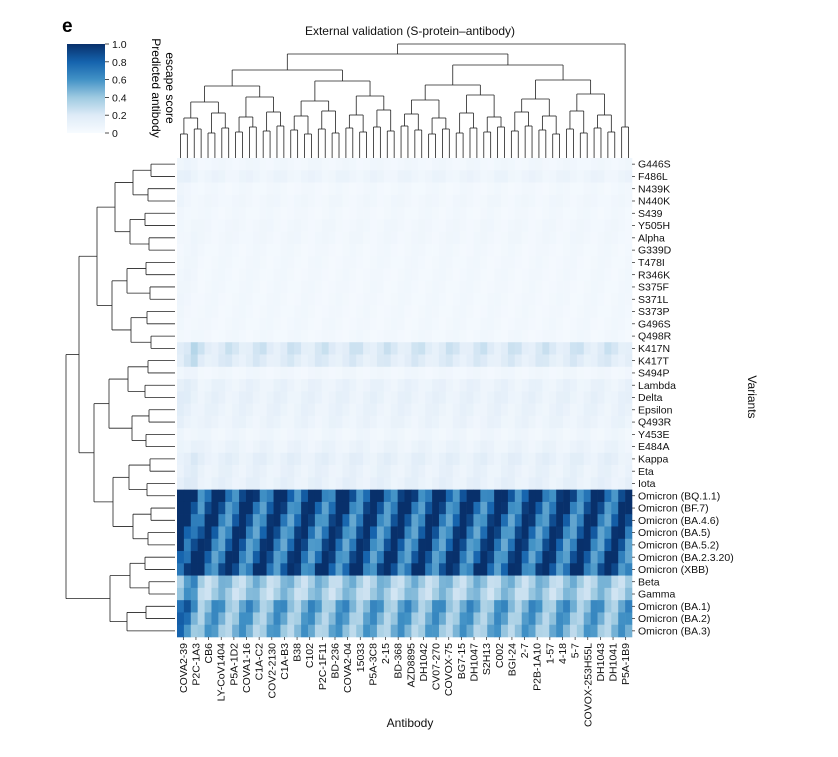 The image size is (838, 757). Describe the element at coordinates (654, 226) in the screenshot. I see `row-label: Y505H` at that location.